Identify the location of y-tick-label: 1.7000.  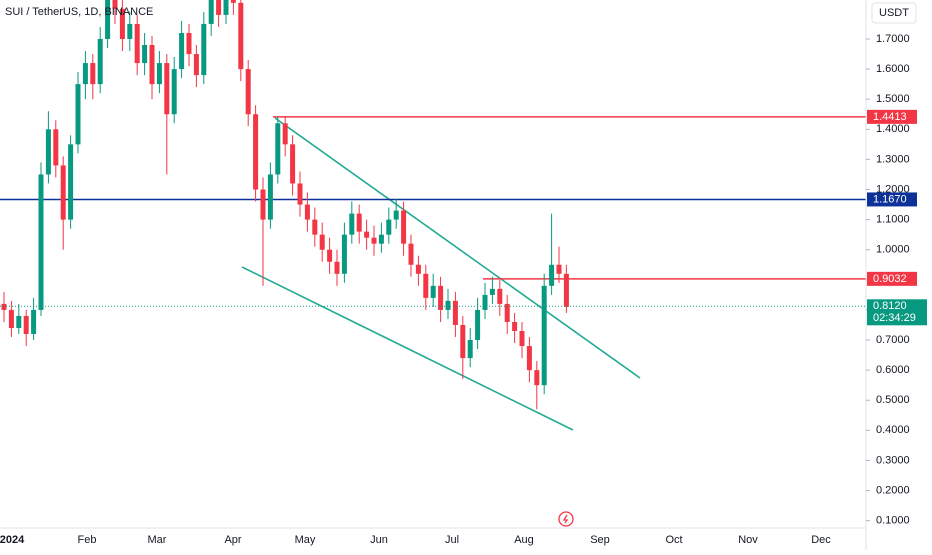
(893, 39).